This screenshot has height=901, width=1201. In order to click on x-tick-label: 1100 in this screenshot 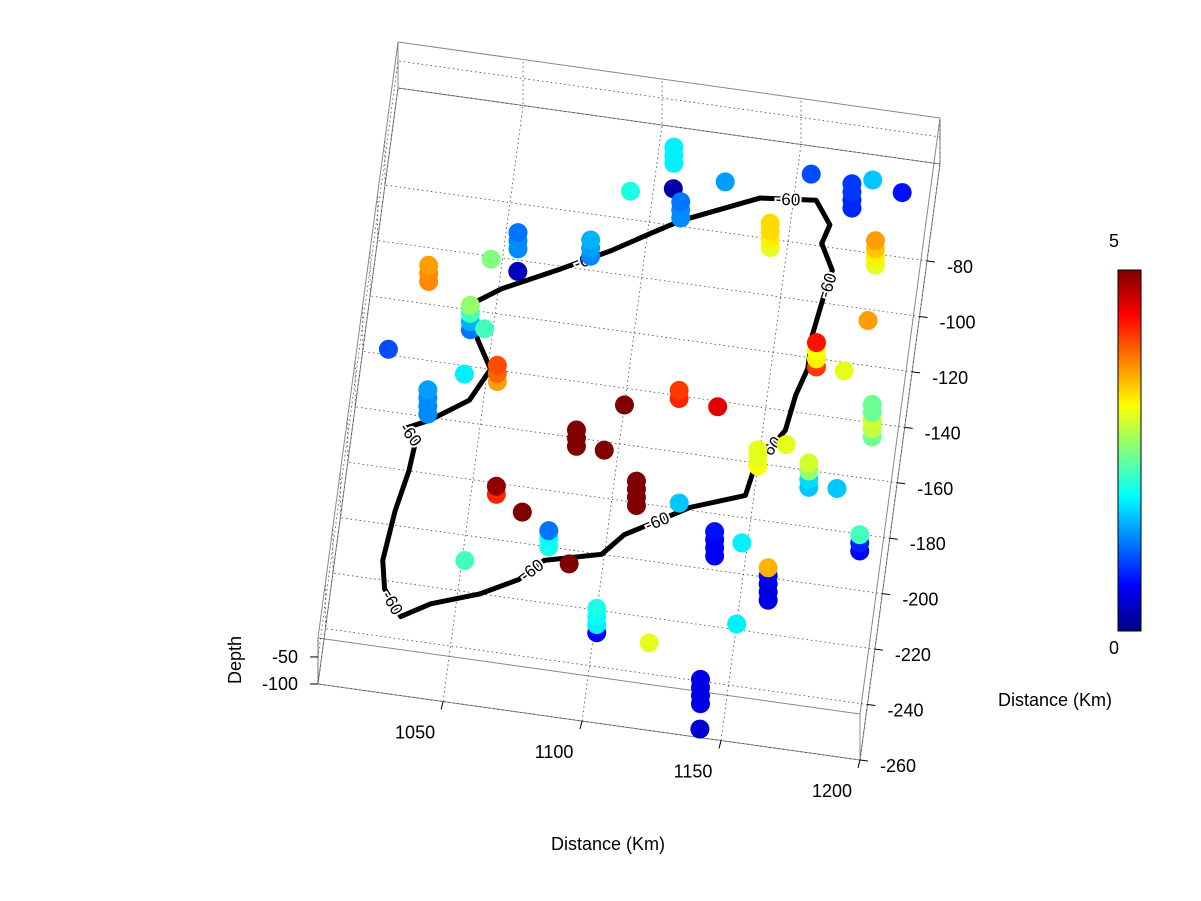, I will do `click(554, 752)`.